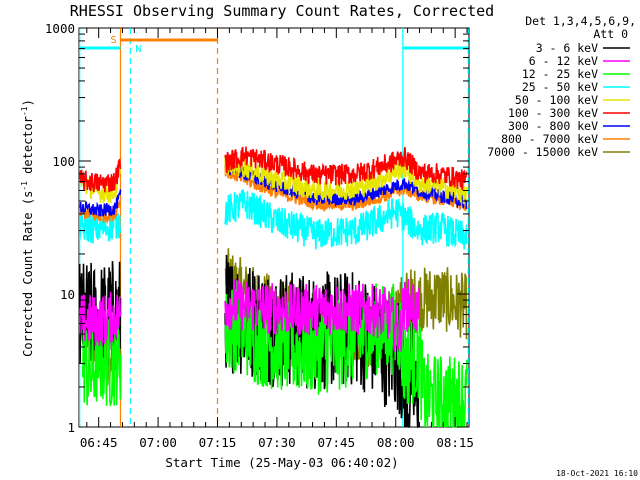  Describe the element at coordinates (138, 49) in the screenshot. I see `state-bar-label: N` at that location.